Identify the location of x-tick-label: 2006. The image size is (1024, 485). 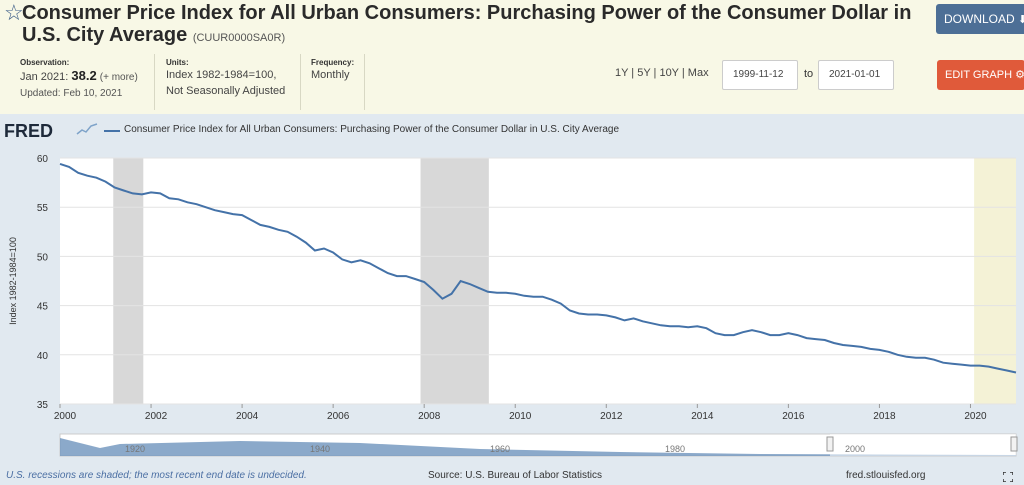
(338, 416).